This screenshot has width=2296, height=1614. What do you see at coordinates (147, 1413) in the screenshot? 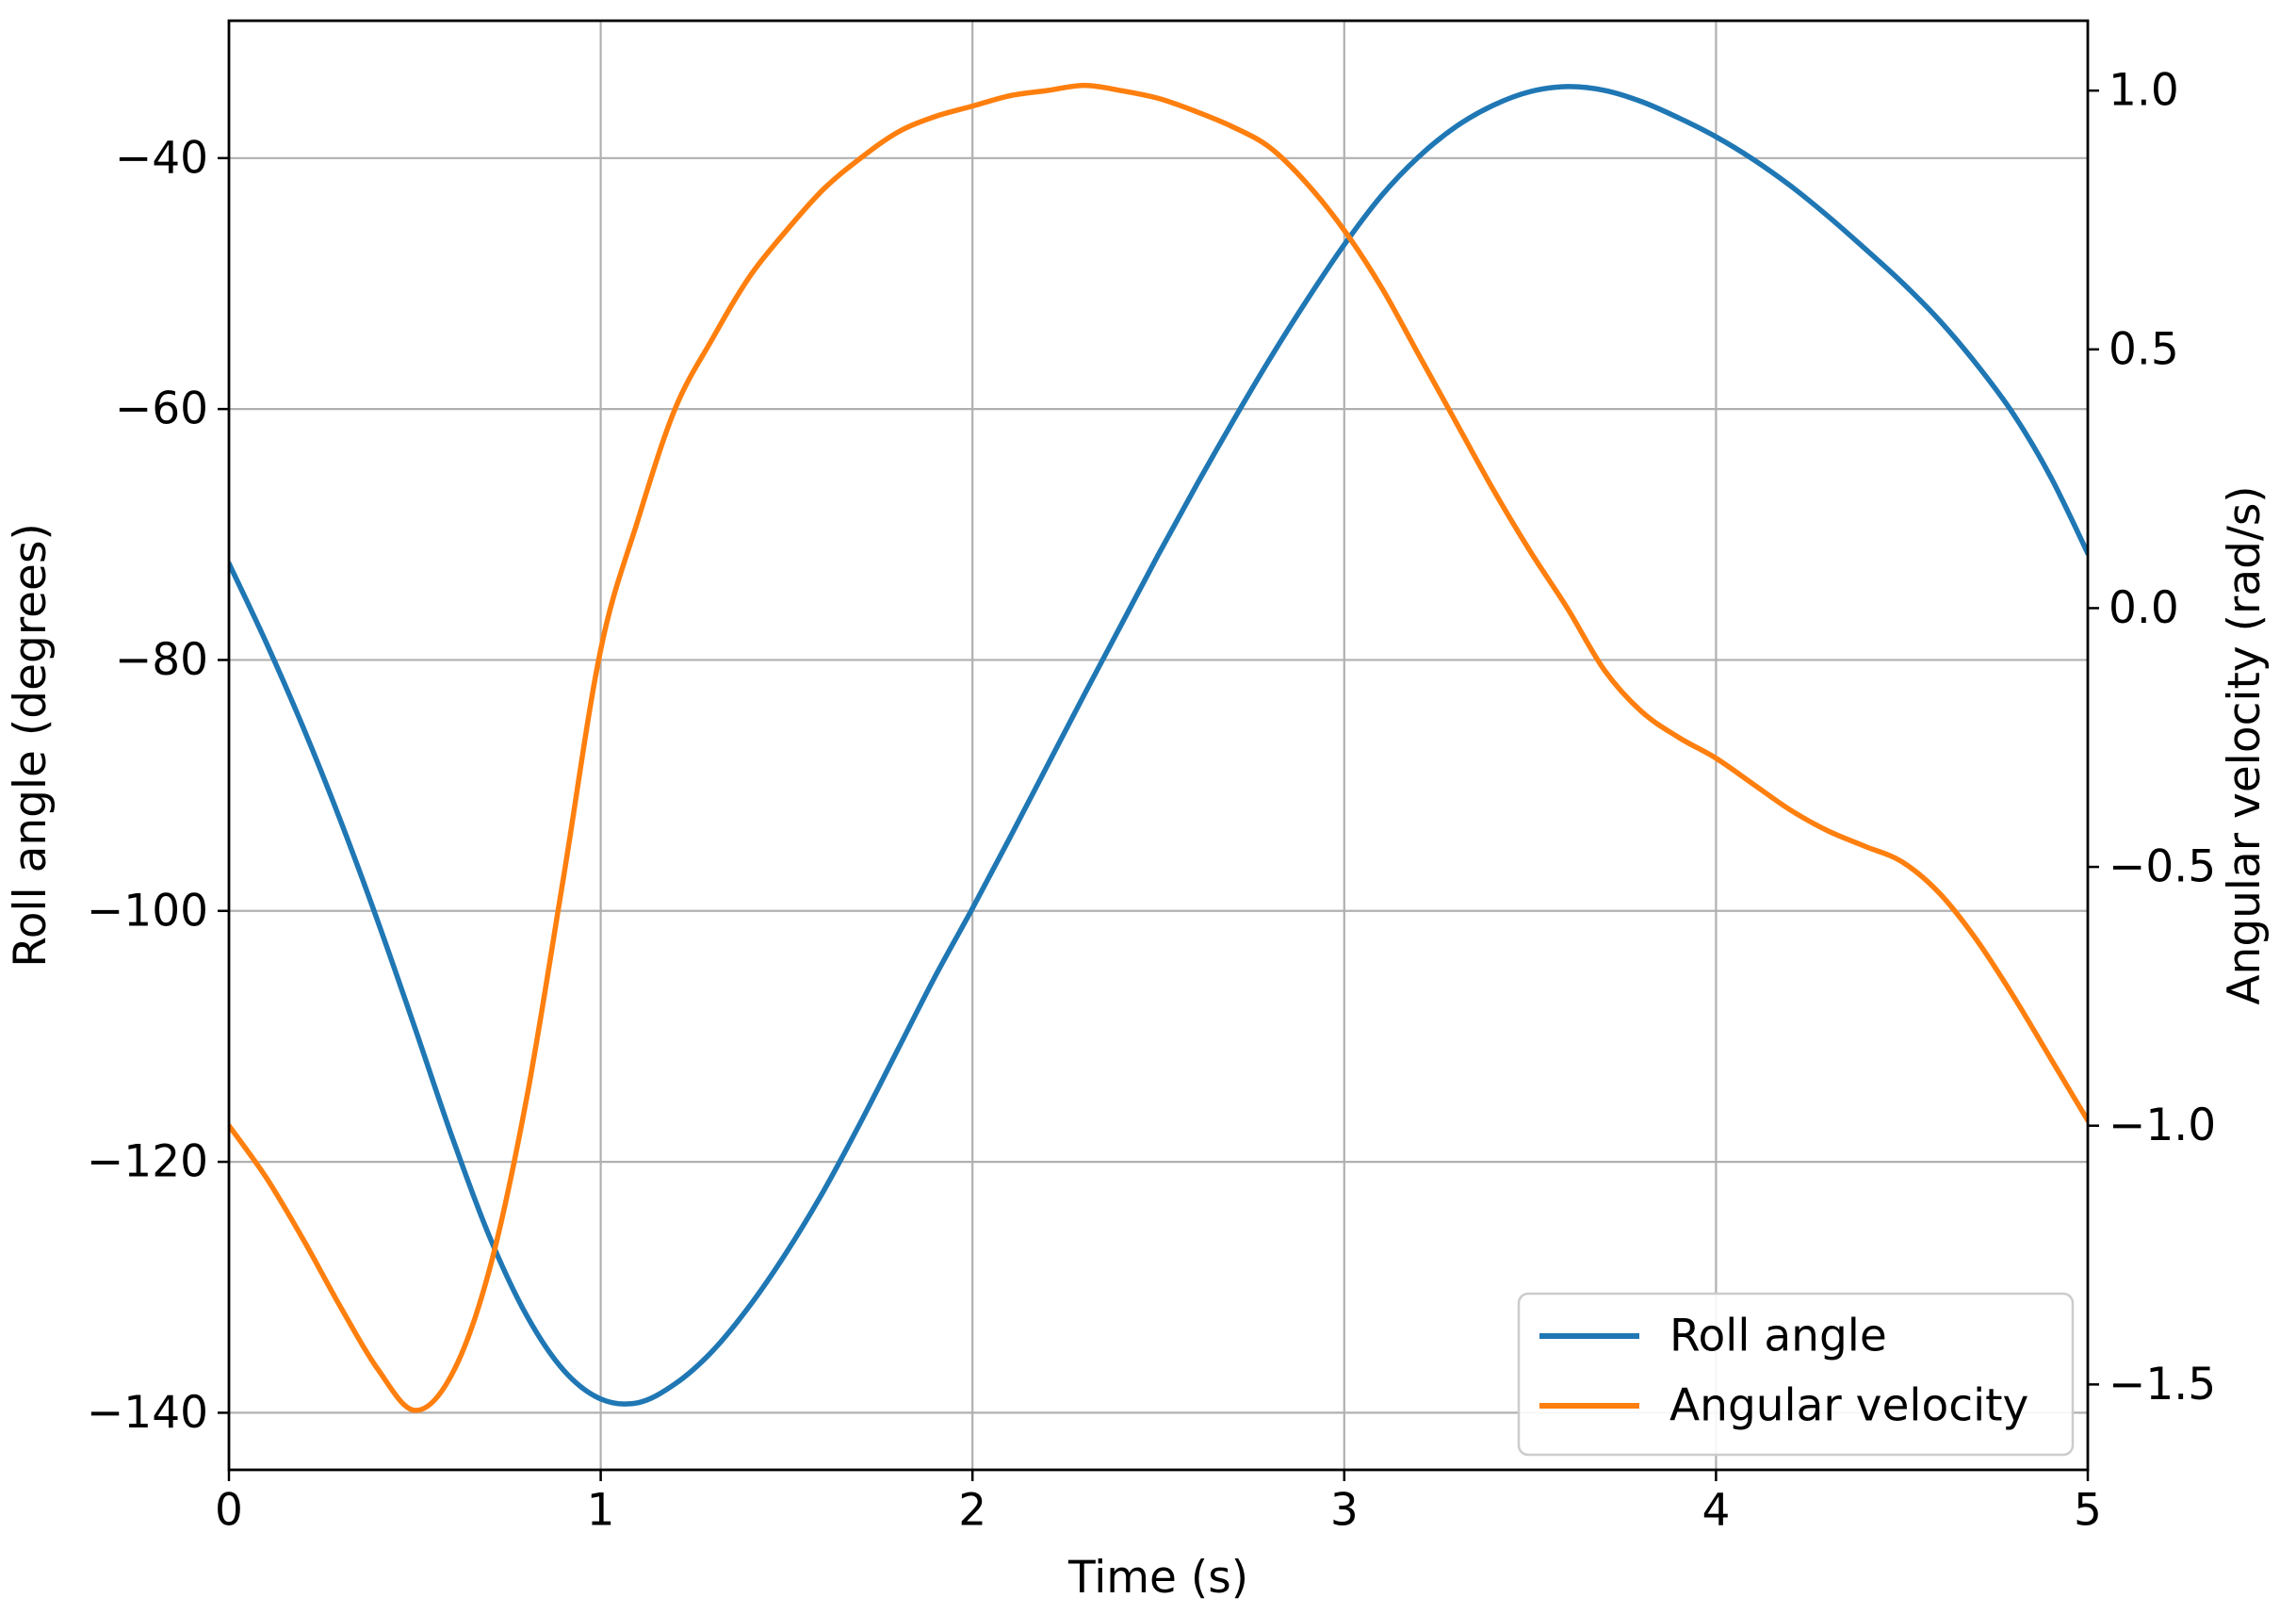
I see `y-left-tick-label: −140` at bounding box center [147, 1413].